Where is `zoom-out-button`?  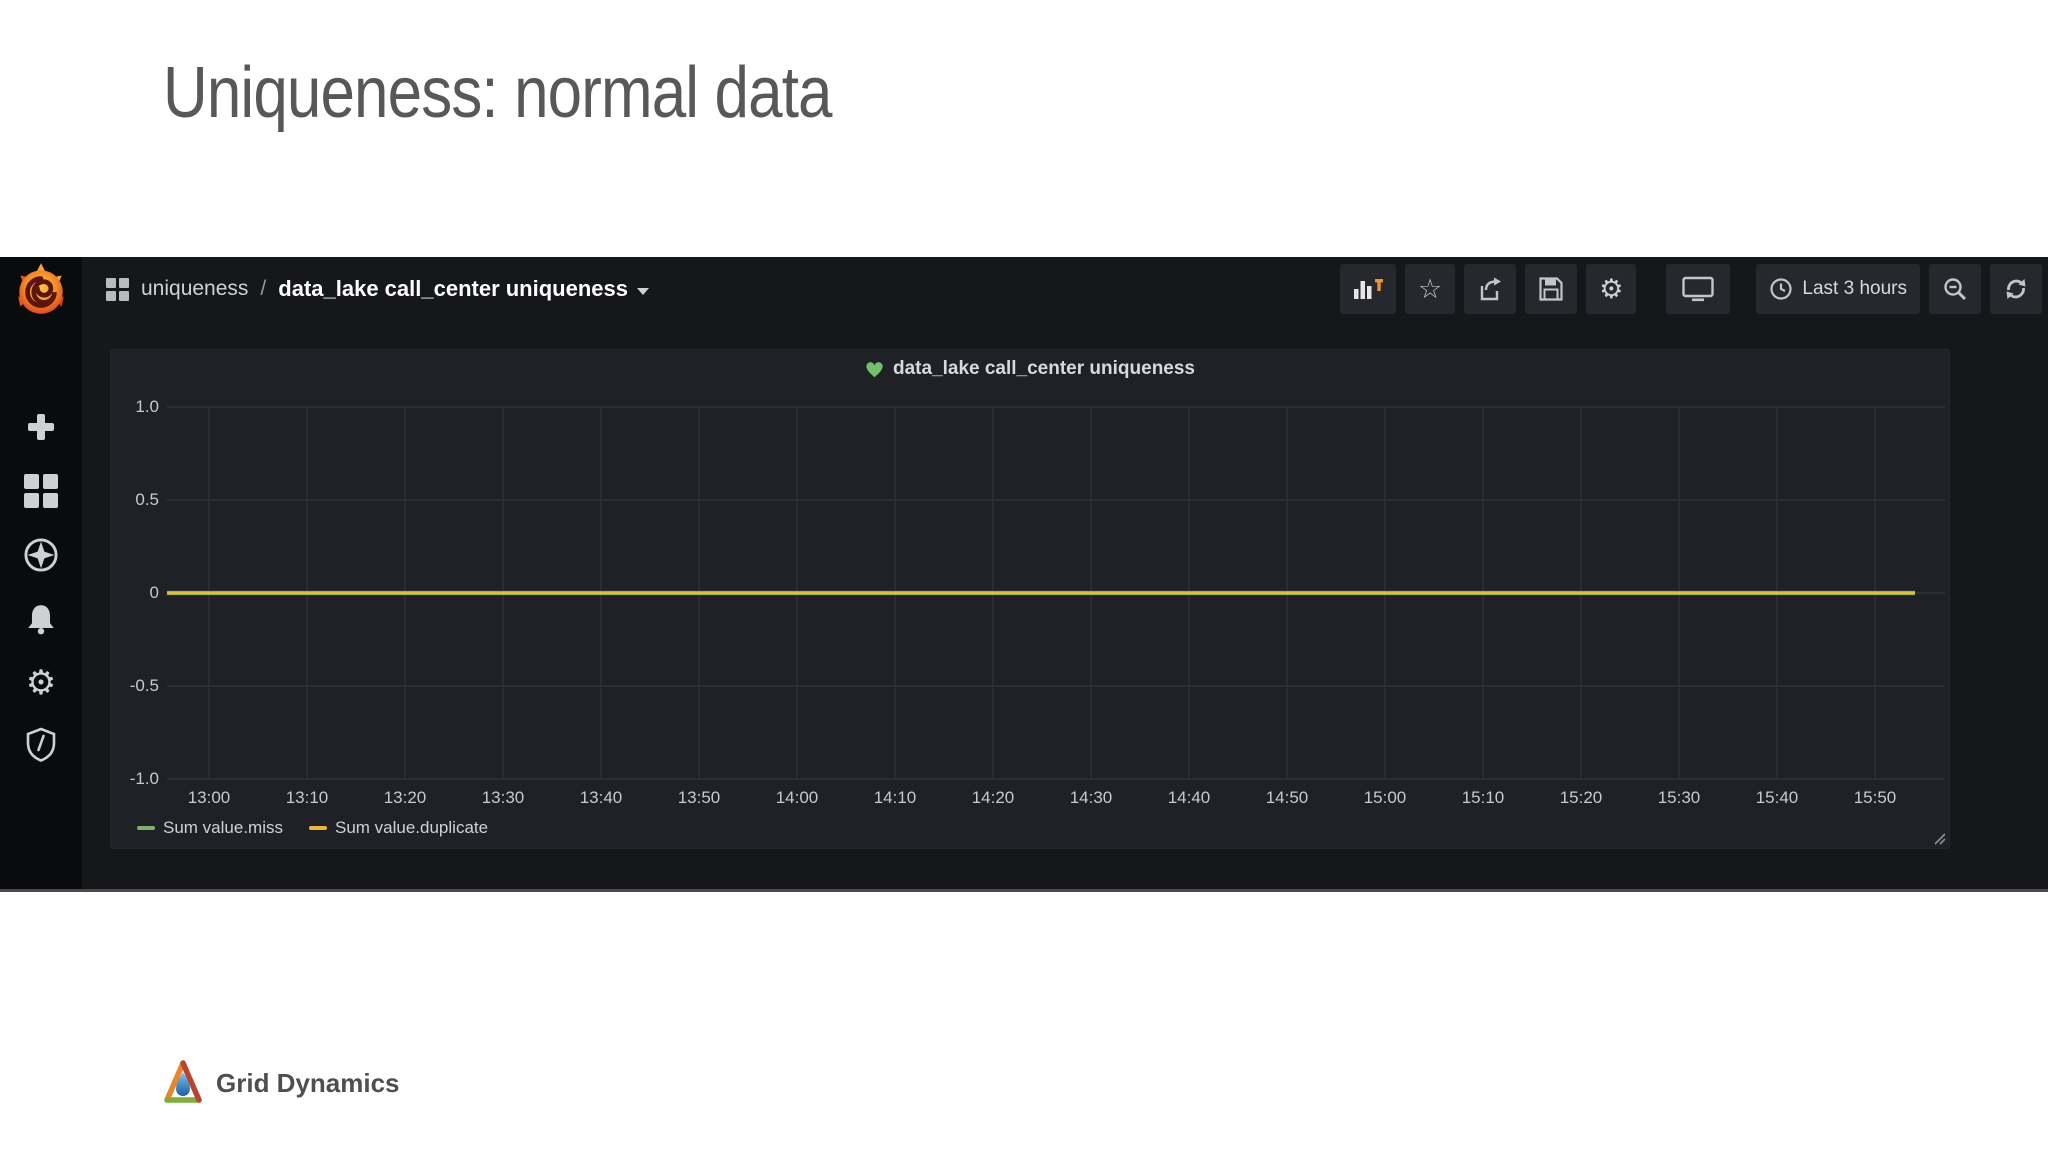 zoom-out-button is located at coordinates (1955, 289).